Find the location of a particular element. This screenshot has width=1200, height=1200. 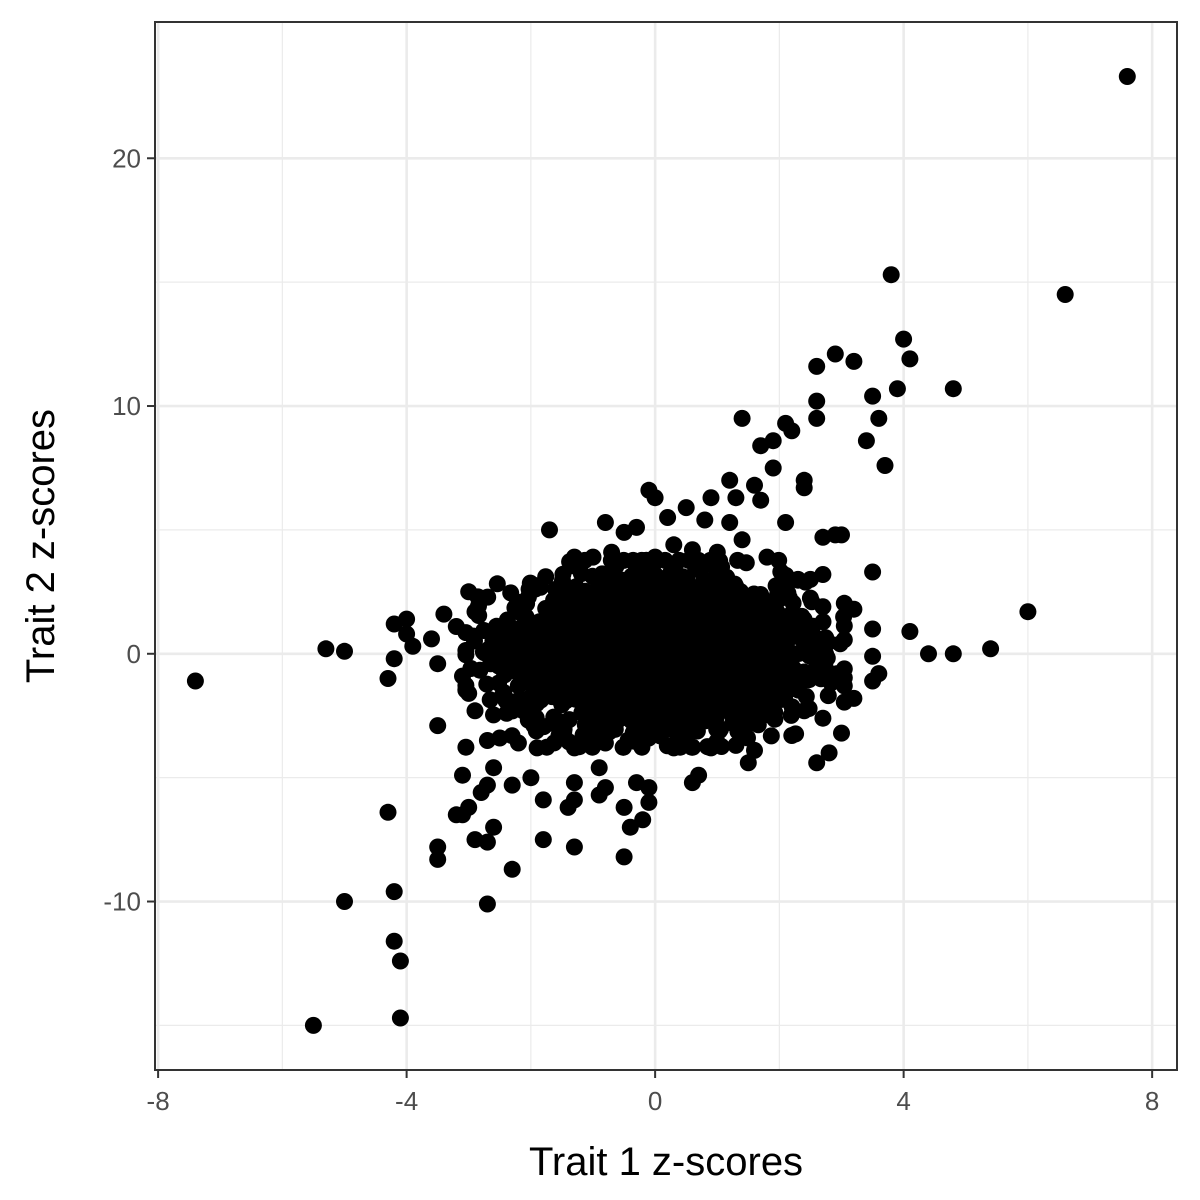

y-tick-label: 0 is located at coordinates (134, 654).